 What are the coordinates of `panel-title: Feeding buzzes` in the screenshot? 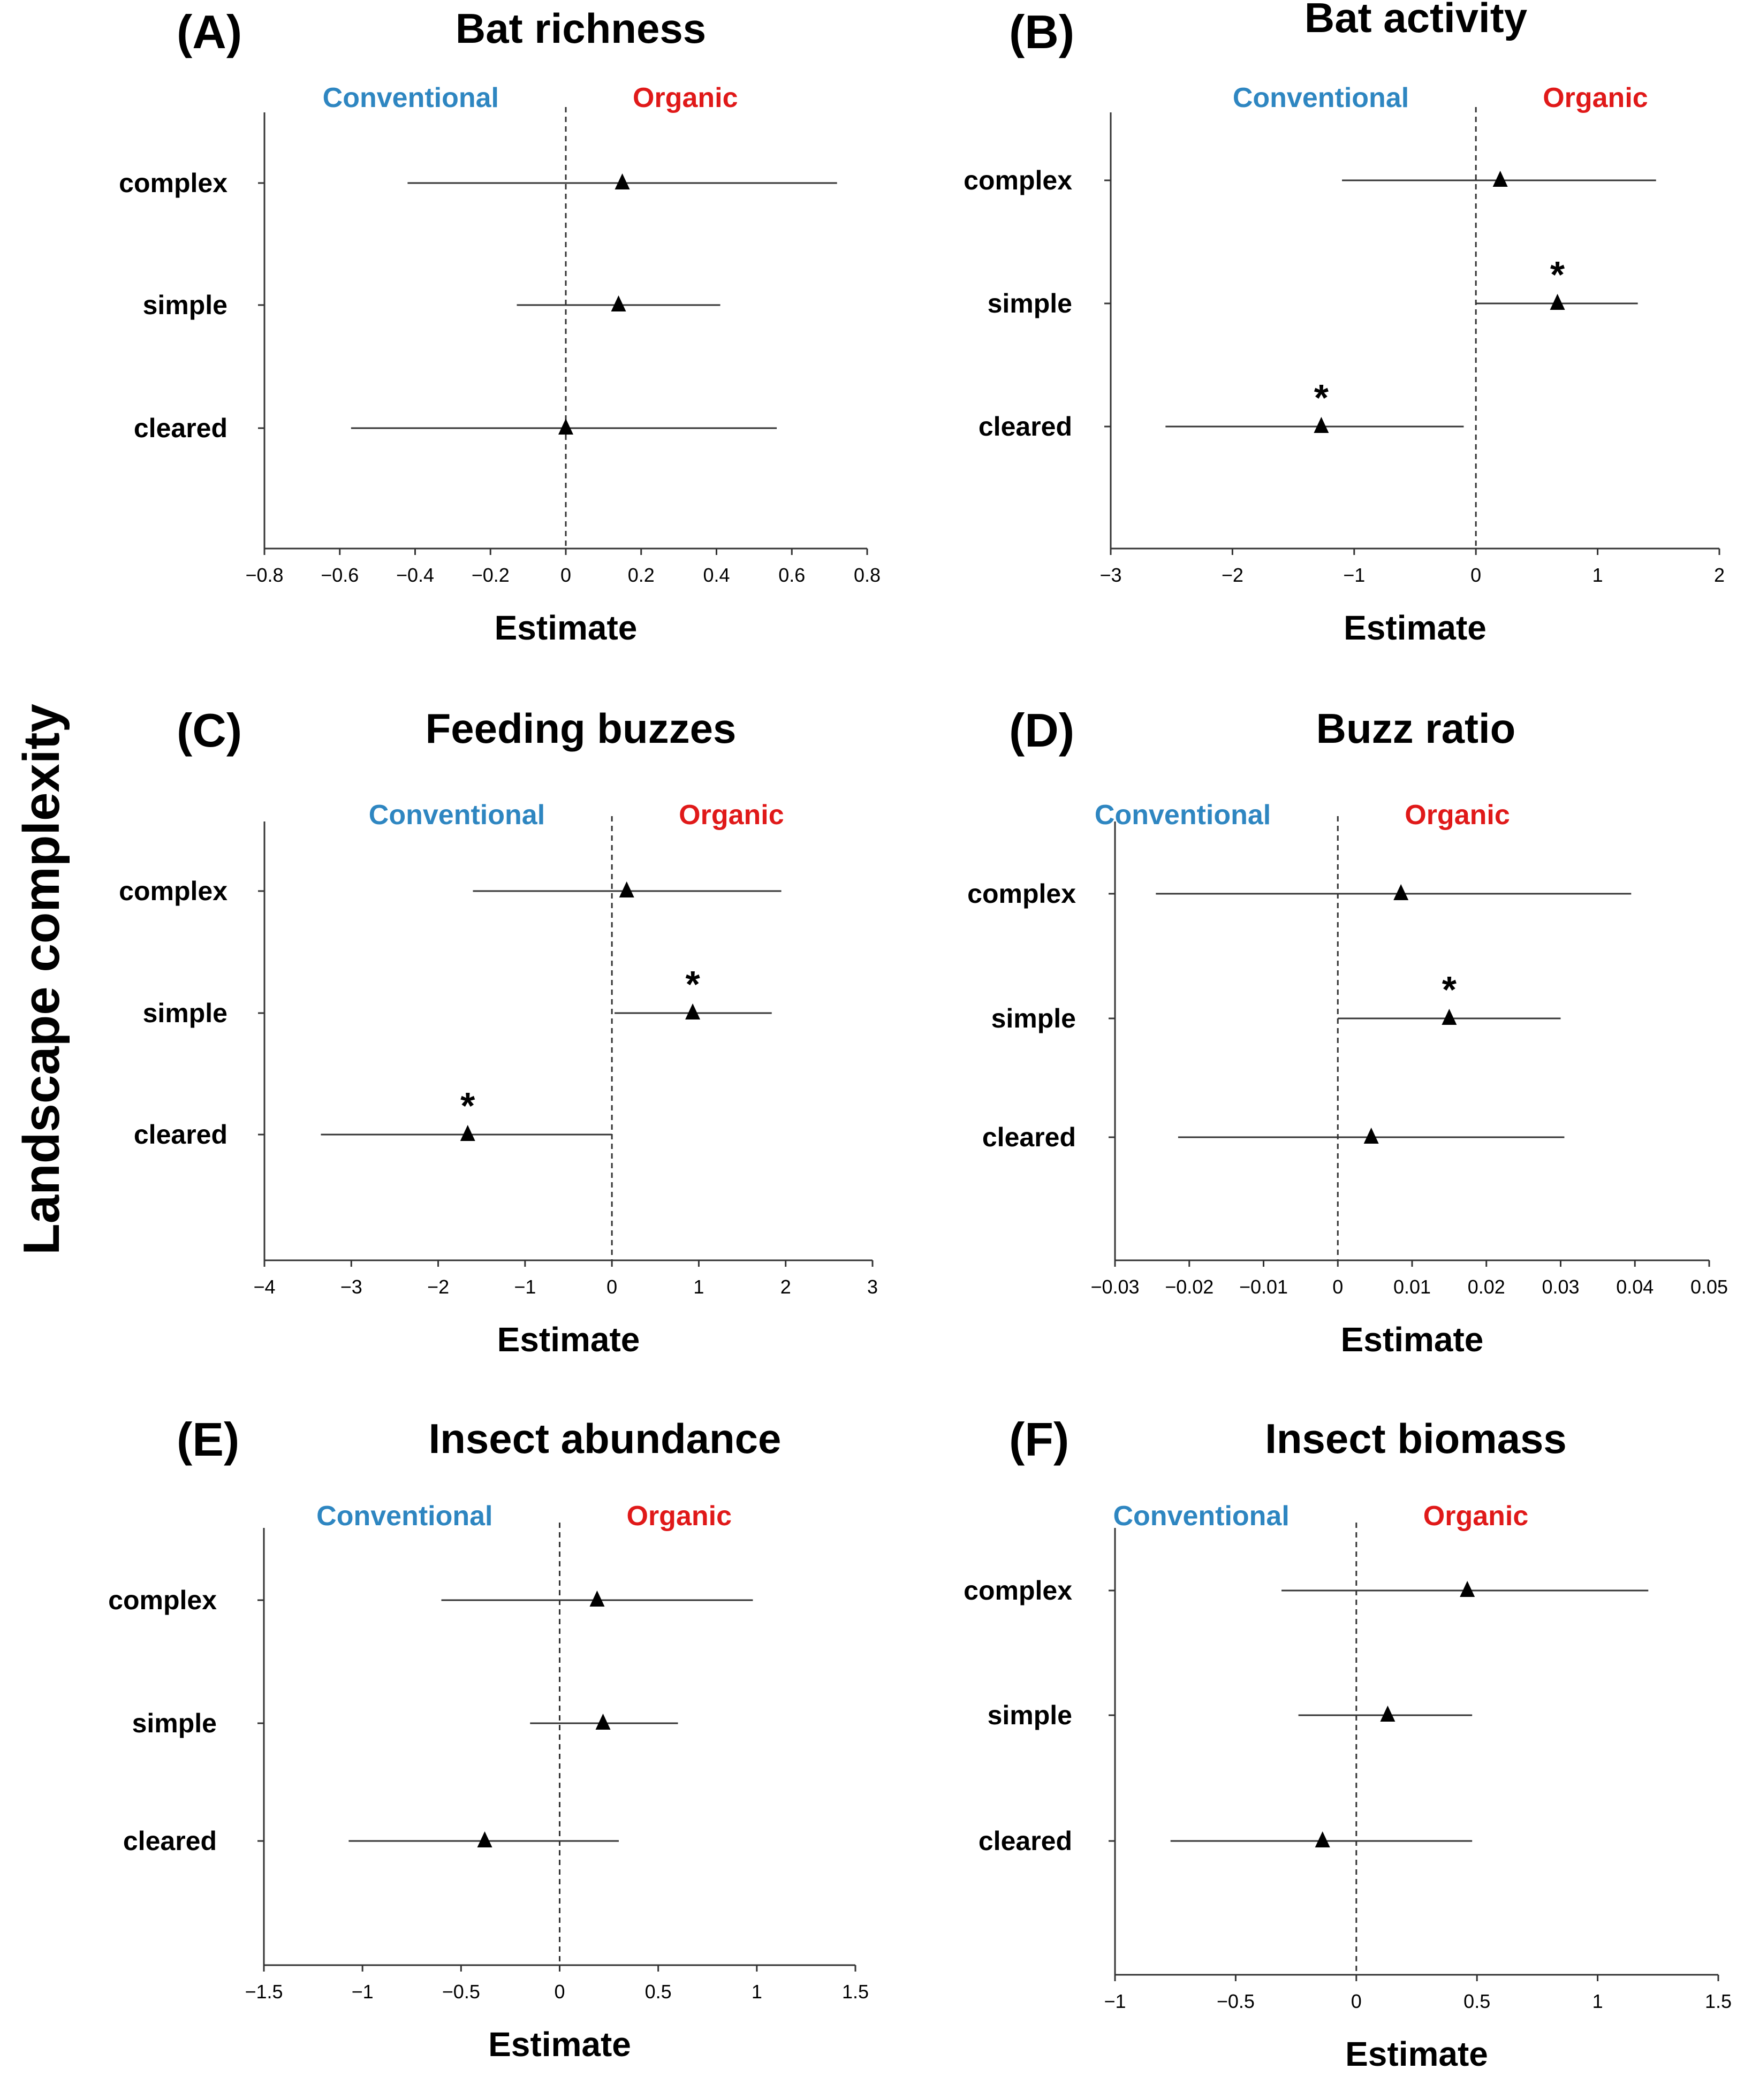 It's located at (581, 729).